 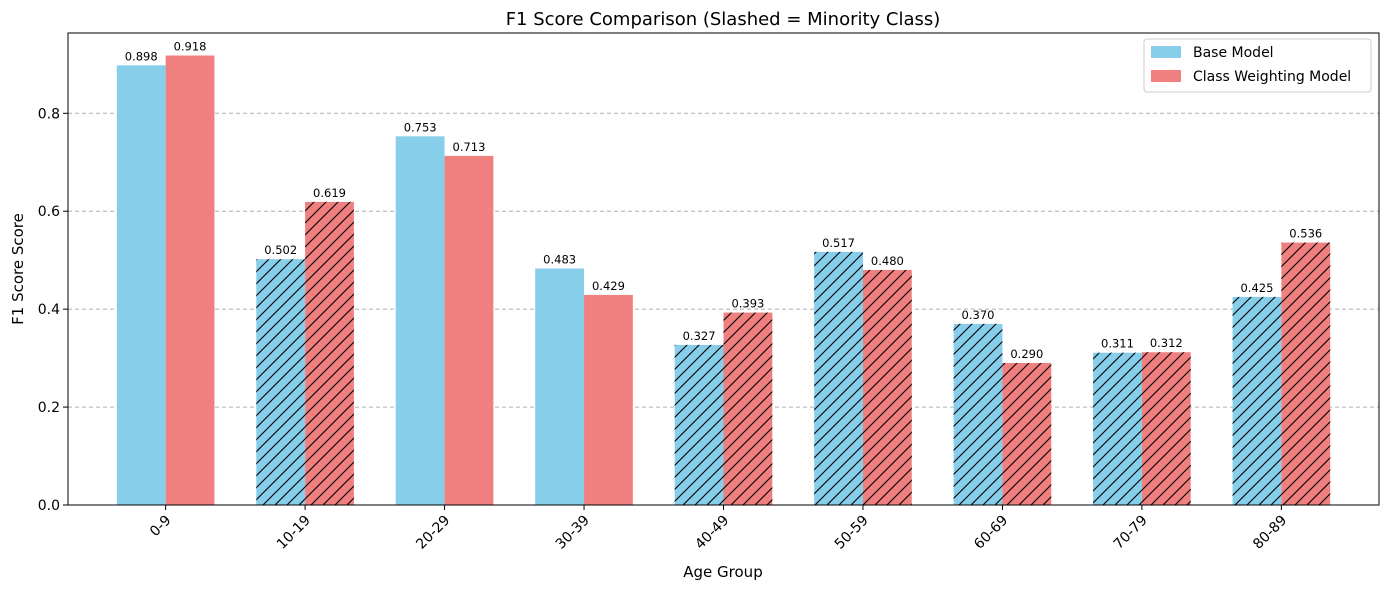 What do you see at coordinates (433, 533) in the screenshot?
I see `x-tick-label: 20-29` at bounding box center [433, 533].